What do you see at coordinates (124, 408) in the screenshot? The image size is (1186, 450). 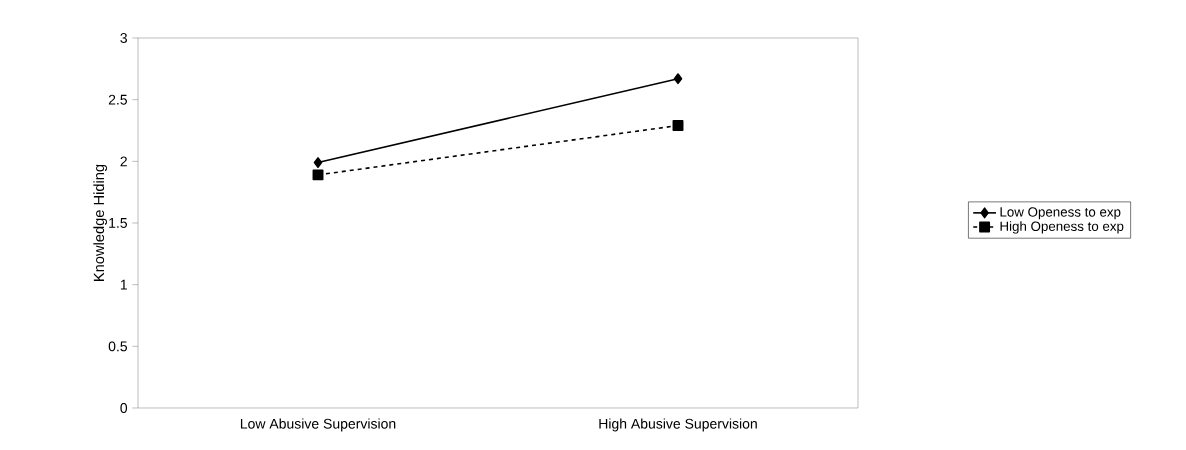 I see `y-tick-label: 0` at bounding box center [124, 408].